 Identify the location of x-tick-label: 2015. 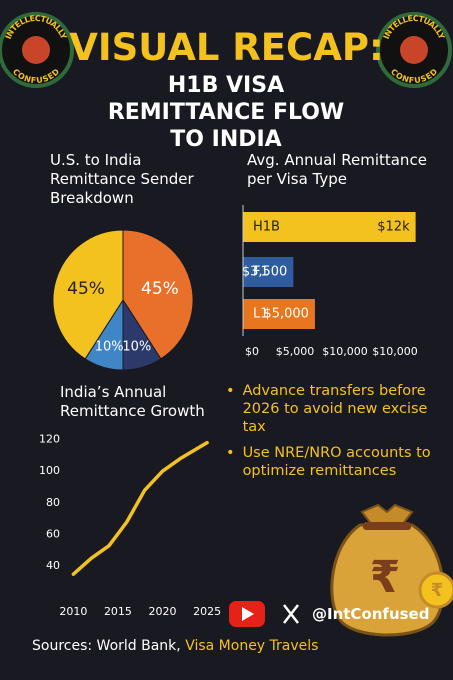
(118, 611).